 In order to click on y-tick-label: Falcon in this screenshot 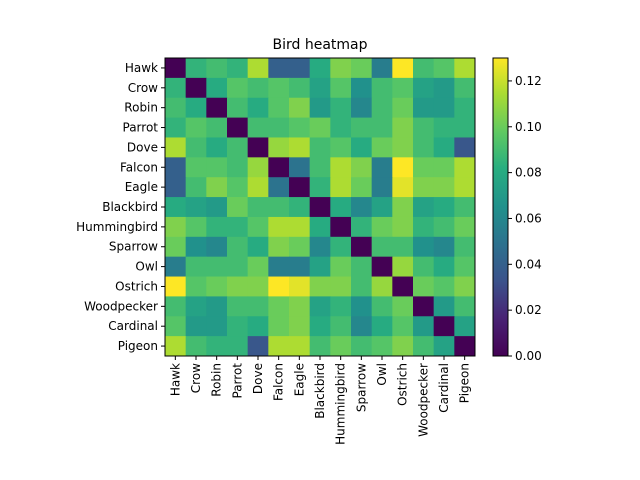, I will do `click(139, 167)`.